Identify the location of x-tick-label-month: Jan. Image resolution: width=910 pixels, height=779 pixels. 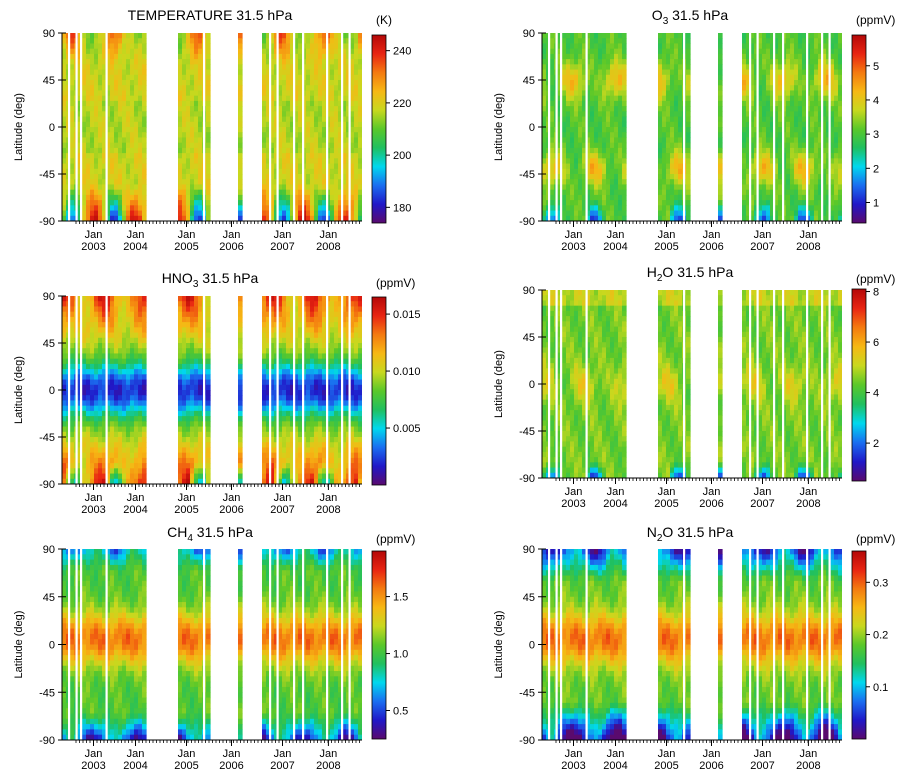
(329, 235).